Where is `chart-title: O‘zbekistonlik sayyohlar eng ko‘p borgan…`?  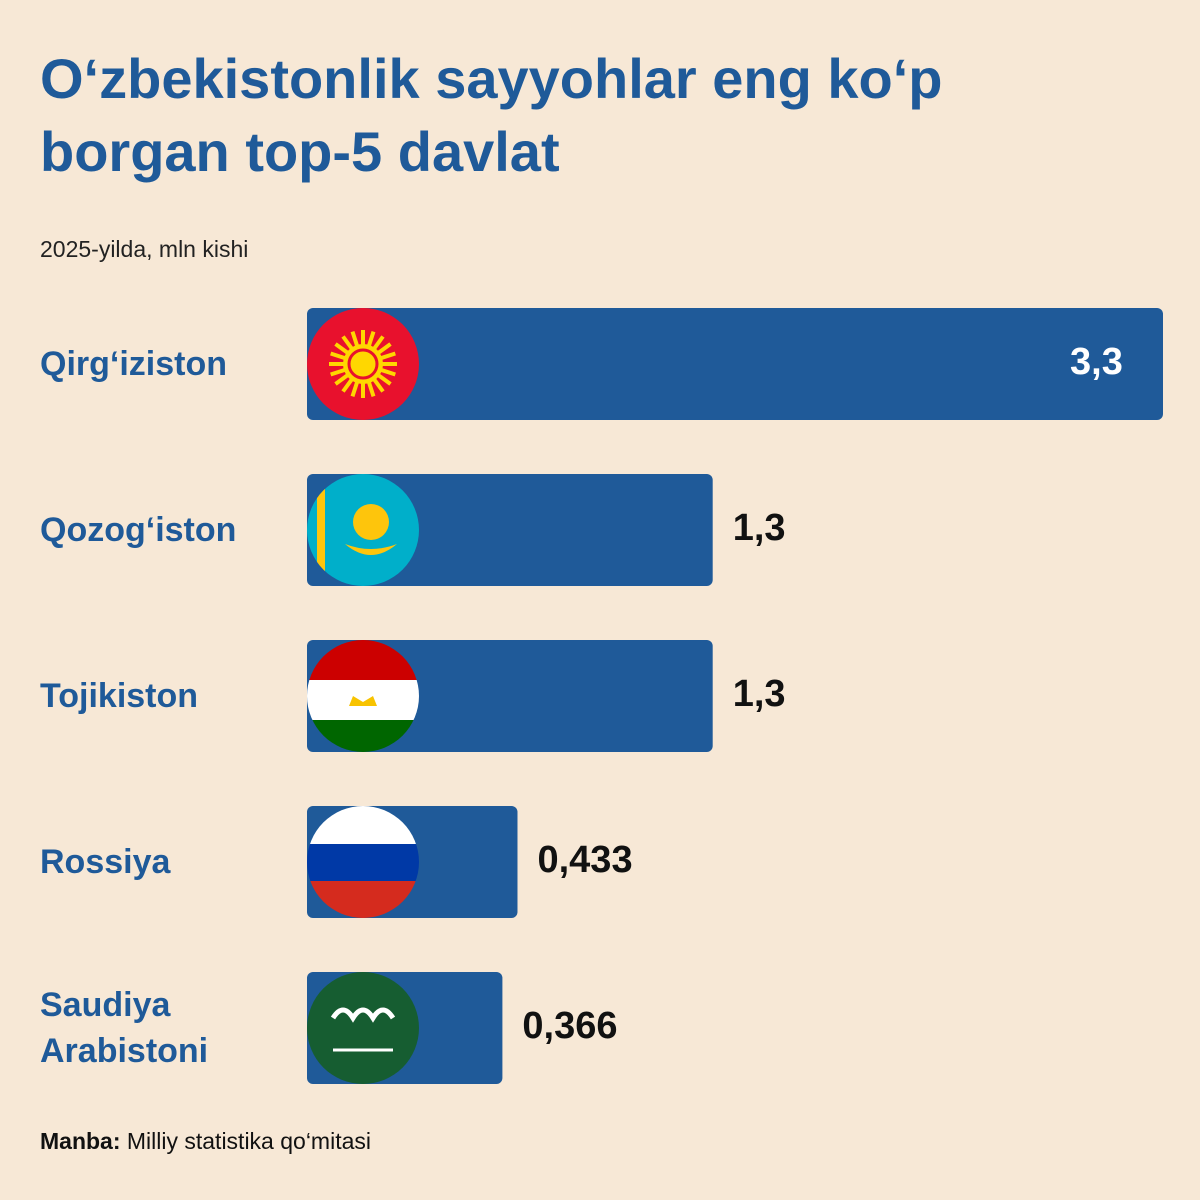
chart-title: O‘zbekistonlik sayyohlar eng ko‘p borgan… is located at coordinates (491, 115).